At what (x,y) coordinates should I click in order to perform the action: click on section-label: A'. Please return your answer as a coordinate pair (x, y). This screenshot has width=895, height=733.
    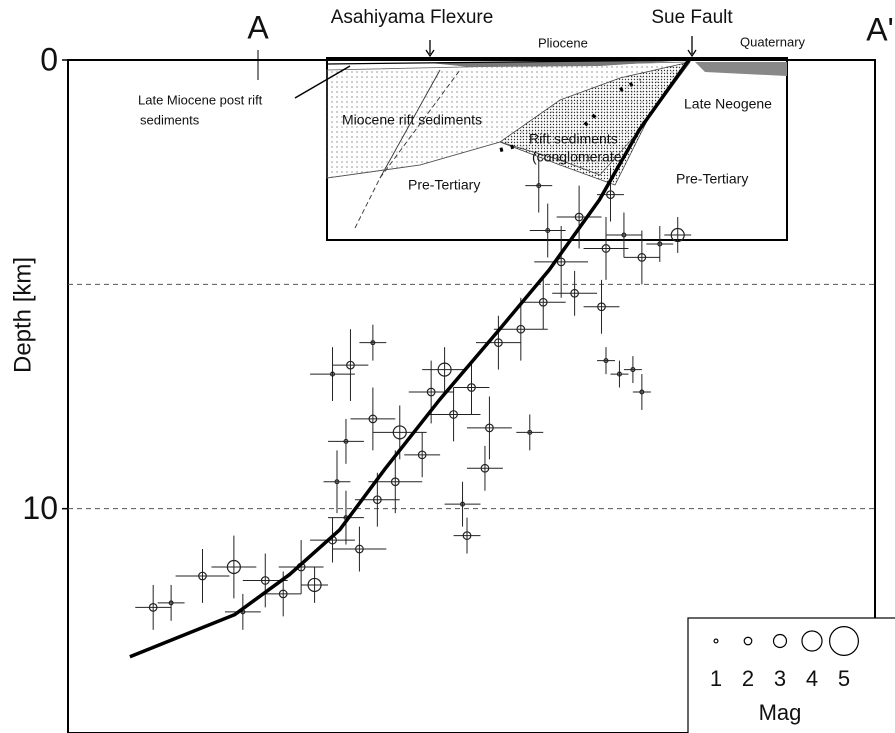
    Looking at the image, I should click on (879, 29).